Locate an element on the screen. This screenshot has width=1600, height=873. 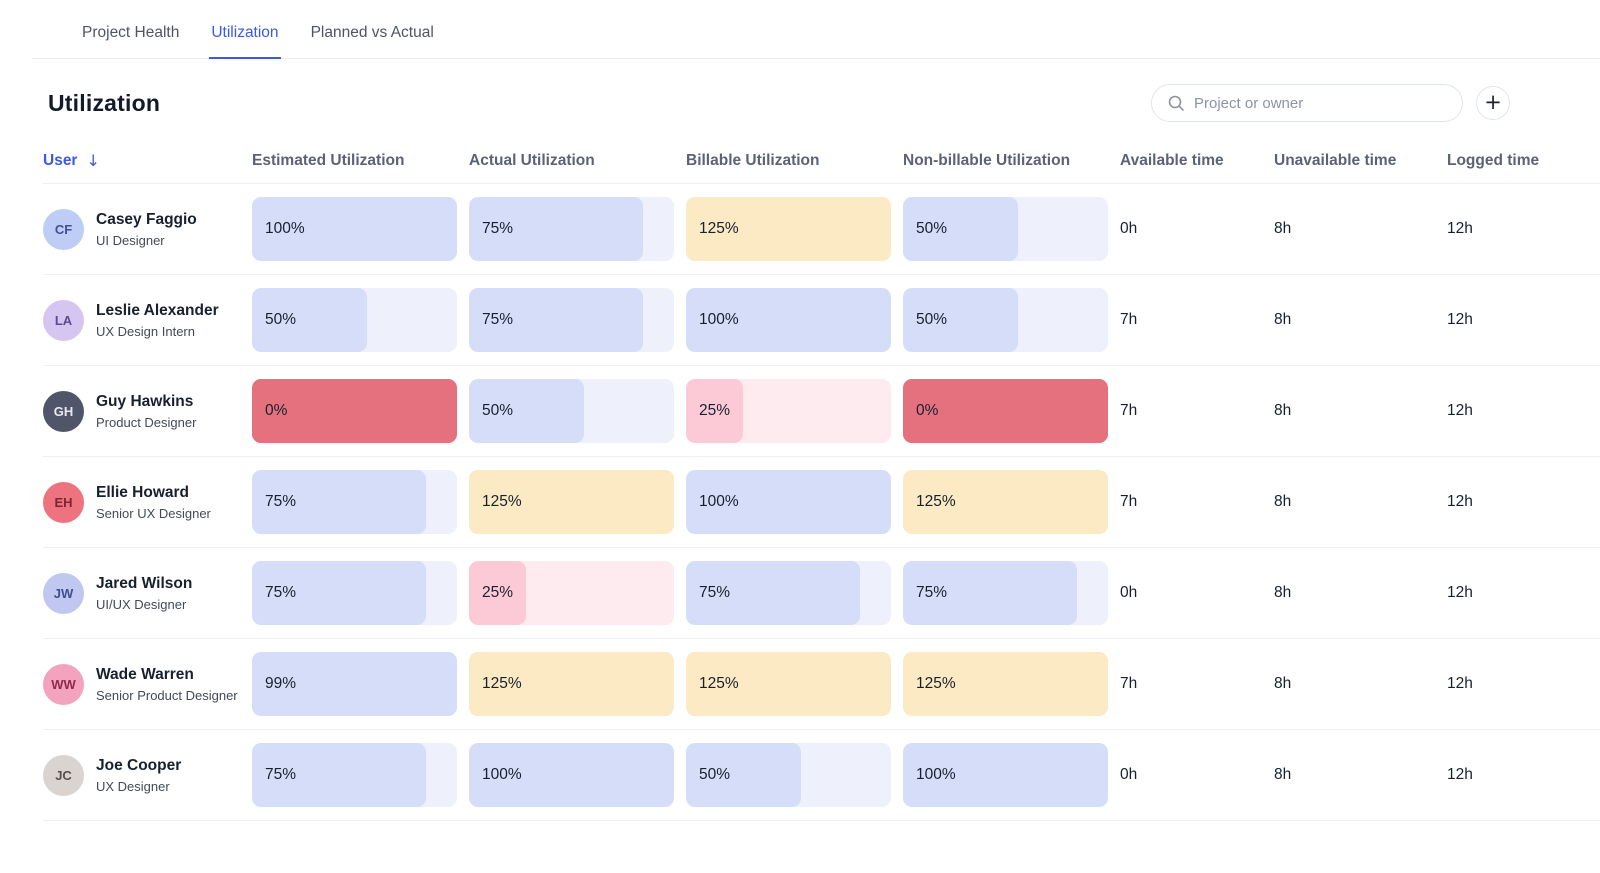
avatar: EH is located at coordinates (63, 502).